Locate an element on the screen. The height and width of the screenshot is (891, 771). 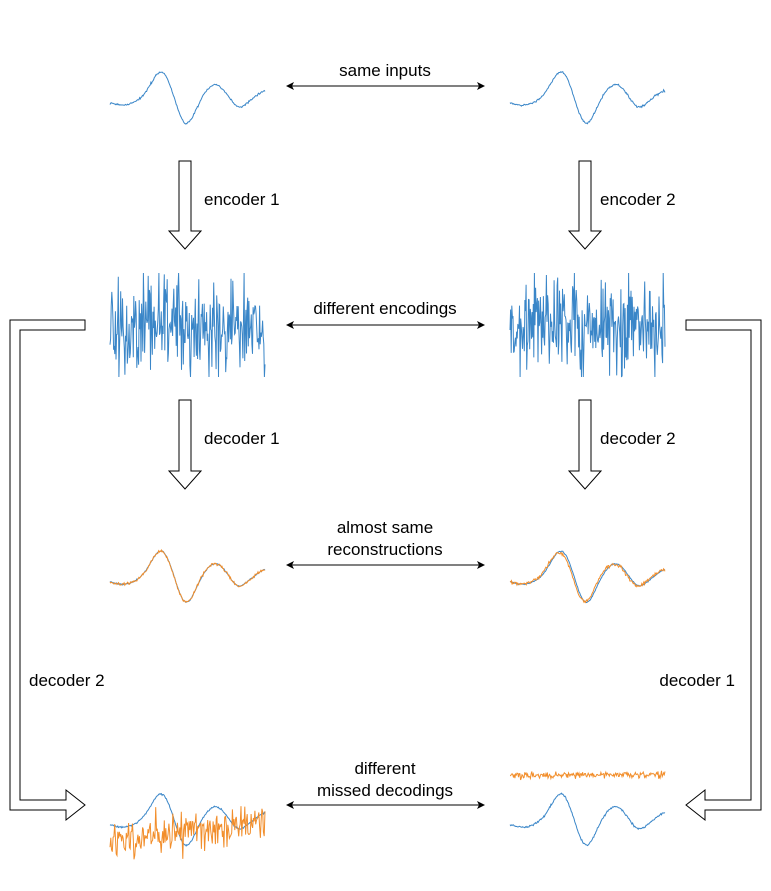
missed-decoding-right is located at coordinates (587, 808).